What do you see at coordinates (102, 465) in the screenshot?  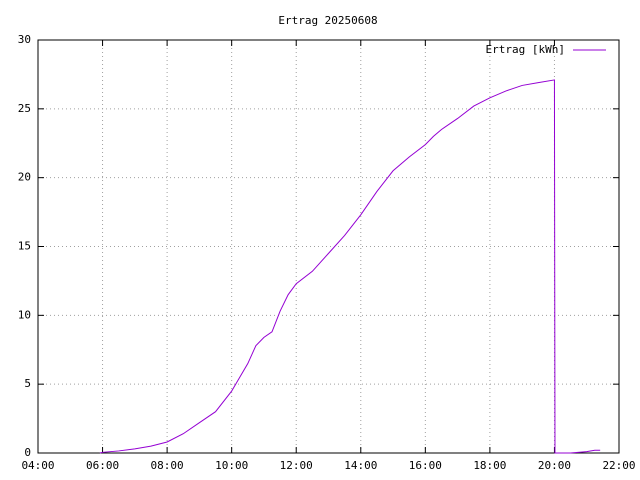 I see `x-tick-label: 06:00` at bounding box center [102, 465].